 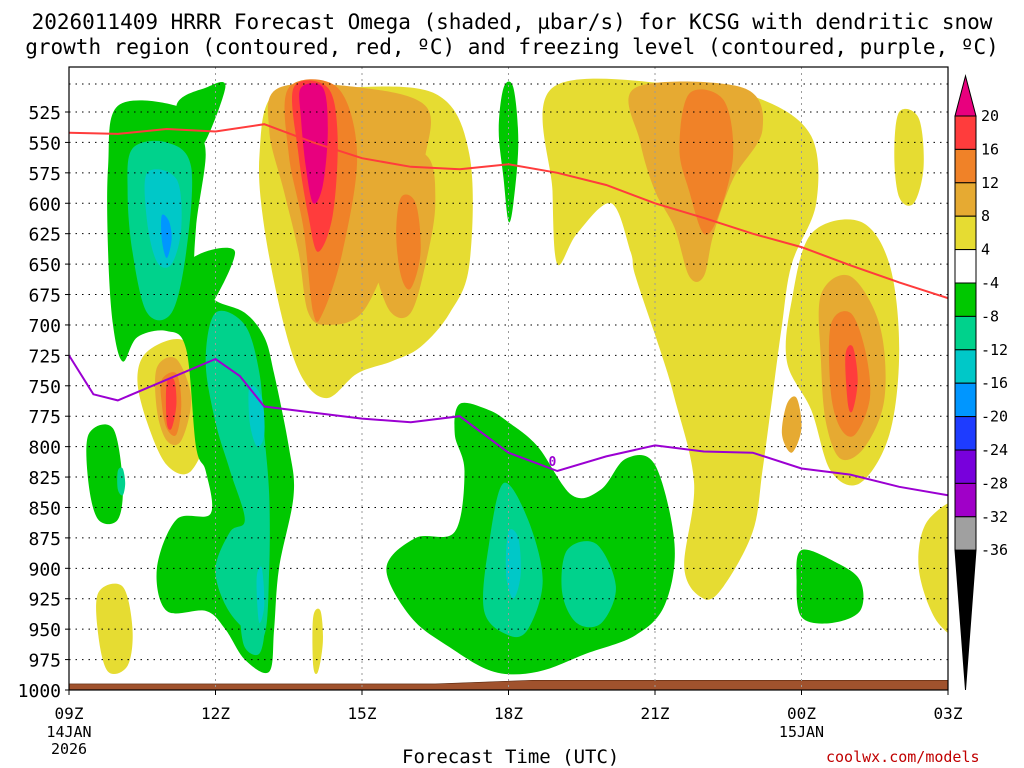 What do you see at coordinates (965, 620) in the screenshot?
I see `colorbar-bottom-triangle` at bounding box center [965, 620].